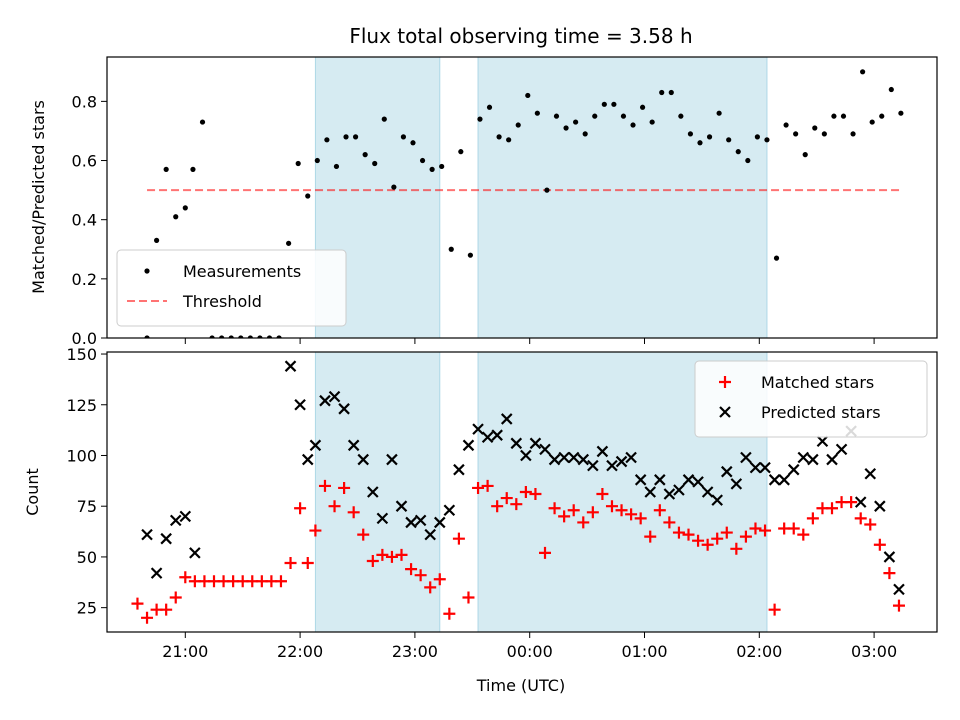 This screenshot has width=960, height=720. I want to click on y-tick-label: 25, so click(87, 608).